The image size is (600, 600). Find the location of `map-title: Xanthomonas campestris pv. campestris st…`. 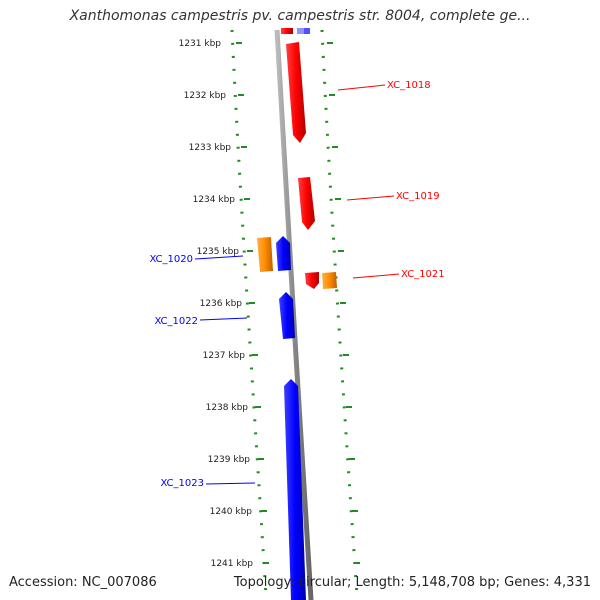

map-title: Xanthomonas campestris pv. campestris st… is located at coordinates (300, 16).